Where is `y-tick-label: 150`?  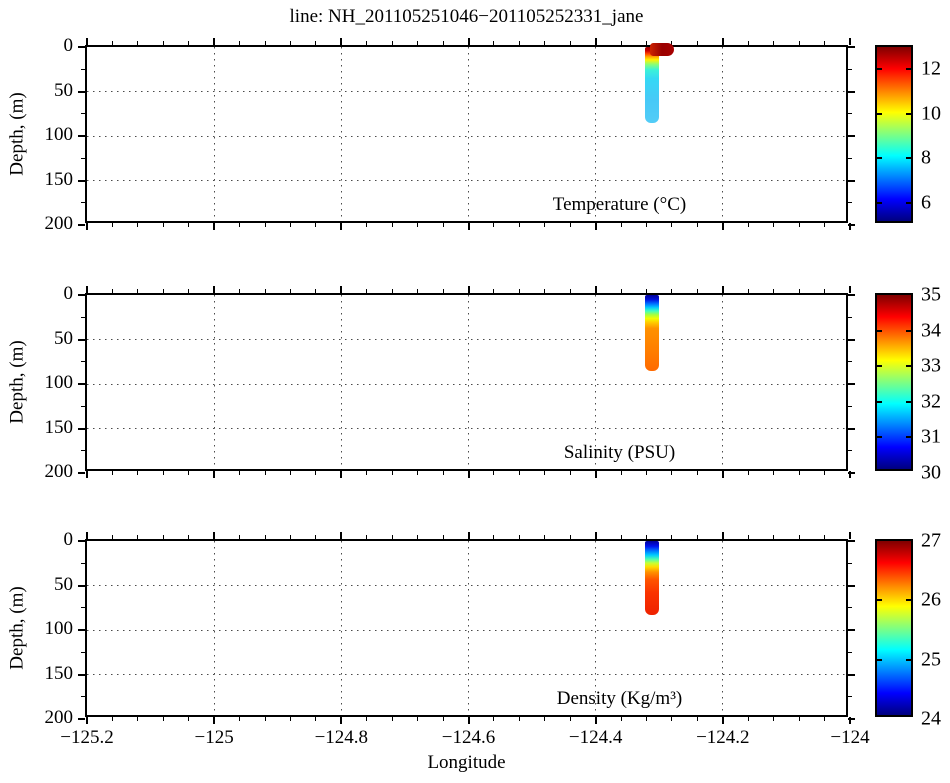
y-tick-label: 150 is located at coordinates (59, 179).